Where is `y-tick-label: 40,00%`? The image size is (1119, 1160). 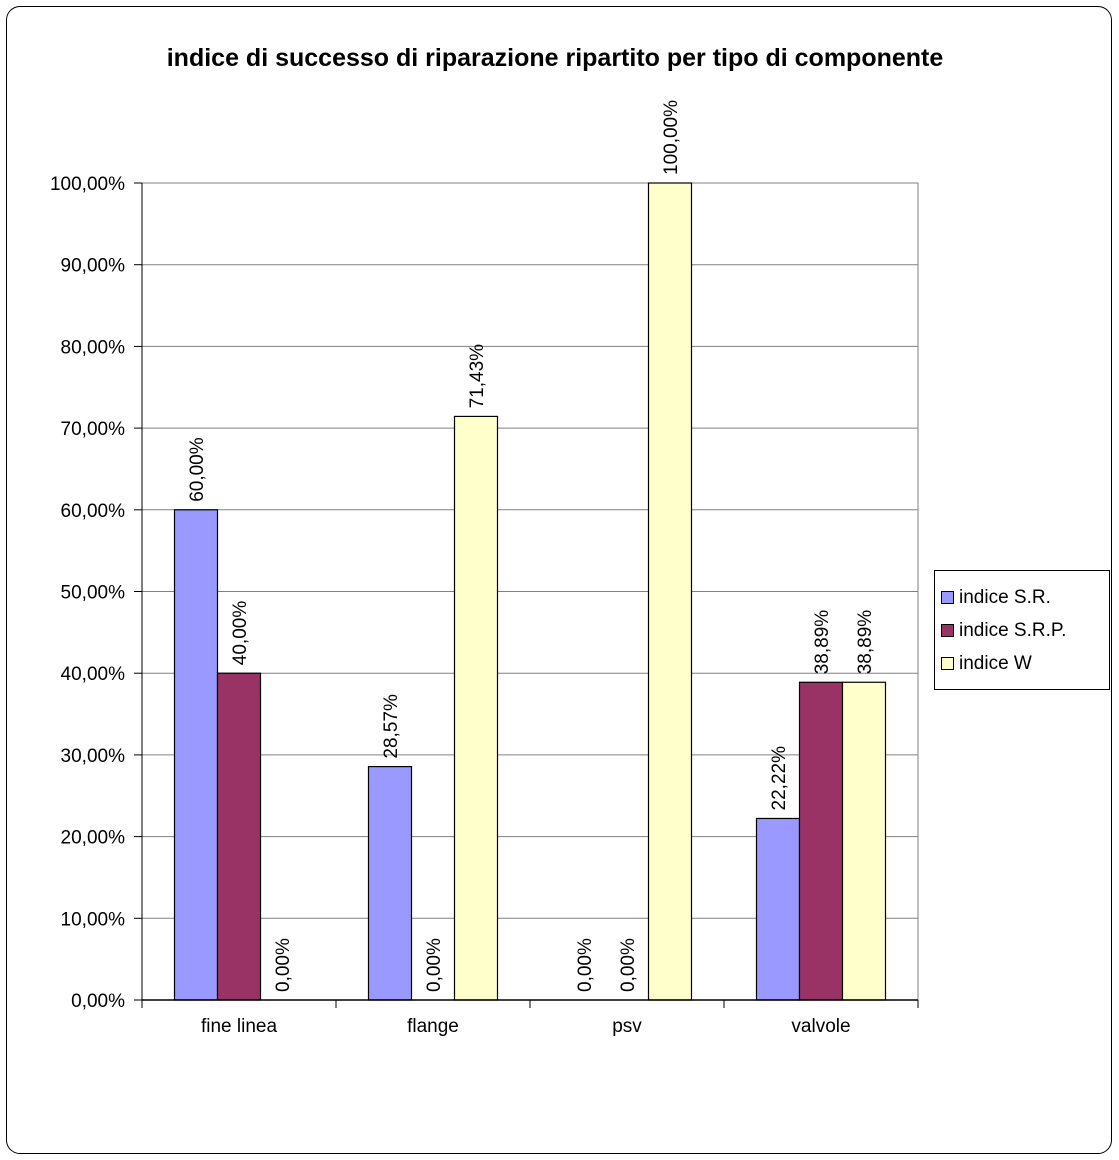 y-tick-label: 40,00% is located at coordinates (93, 674).